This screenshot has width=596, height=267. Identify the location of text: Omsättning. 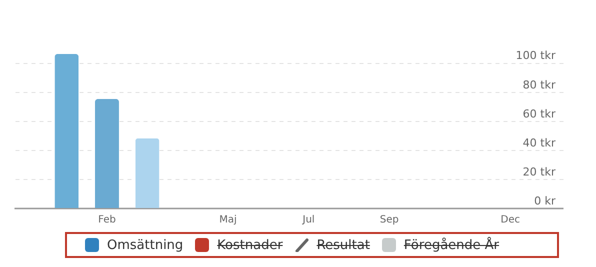
(145, 245).